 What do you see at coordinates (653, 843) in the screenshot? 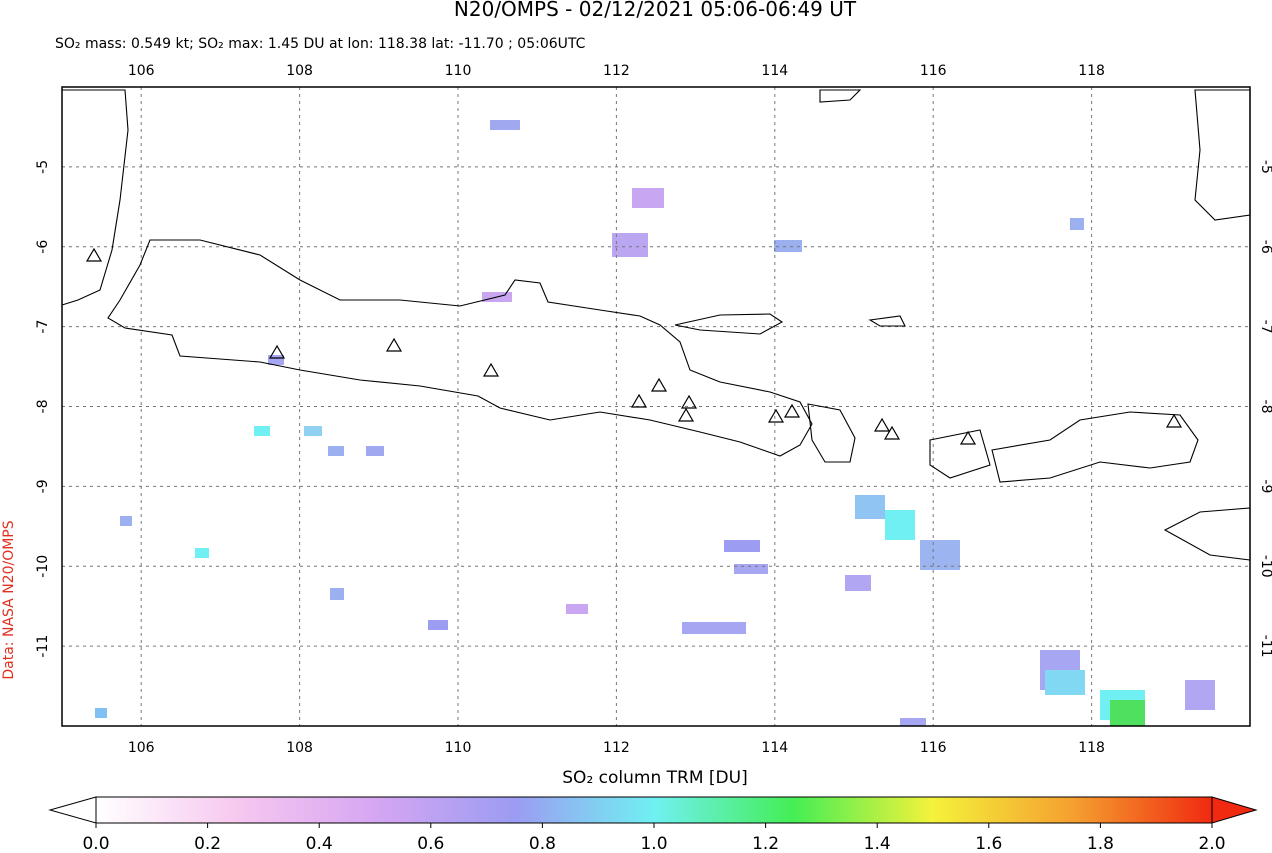
I see `colorbar-tick-label: 1.0` at bounding box center [653, 843].